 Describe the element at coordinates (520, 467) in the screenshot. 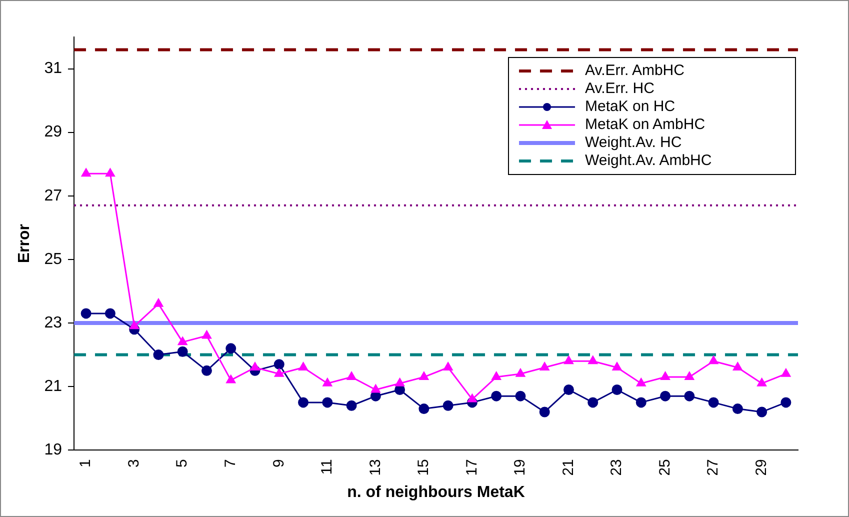

I see `x-tick-label: 19` at that location.